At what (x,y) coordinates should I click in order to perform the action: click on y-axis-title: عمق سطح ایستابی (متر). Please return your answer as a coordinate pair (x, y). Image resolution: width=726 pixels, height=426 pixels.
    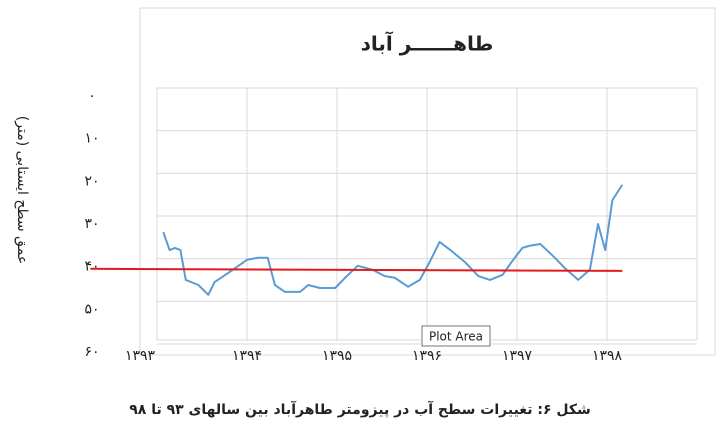
    Looking at the image, I should click on (22, 190).